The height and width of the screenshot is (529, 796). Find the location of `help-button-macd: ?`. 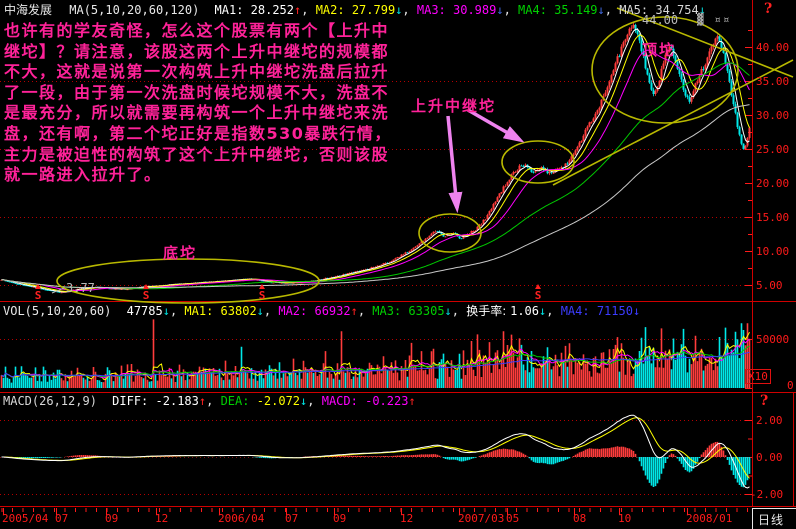

help-button-macd: ? is located at coordinates (764, 401).